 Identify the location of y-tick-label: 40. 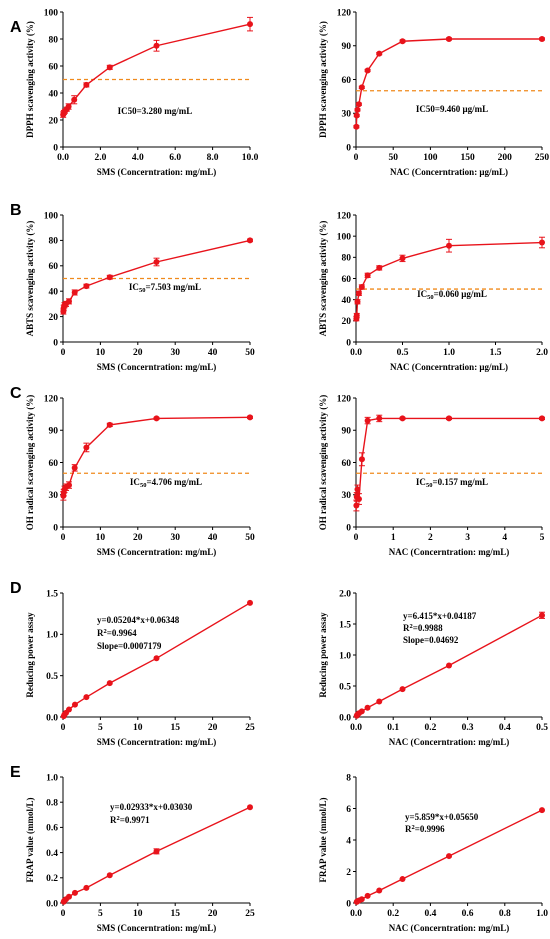
(54, 94).